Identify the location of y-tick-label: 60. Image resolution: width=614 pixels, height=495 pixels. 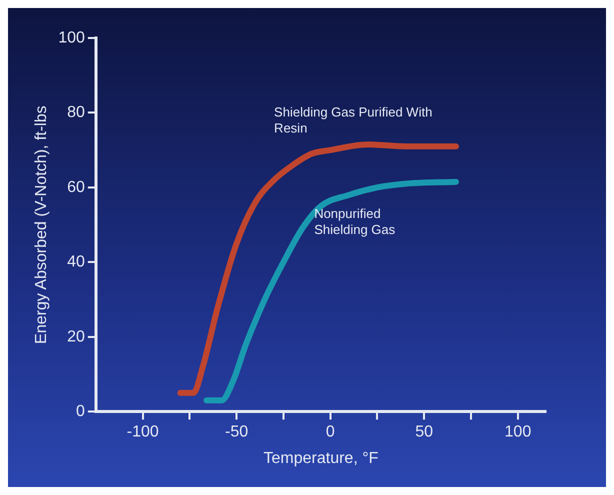
(76, 187).